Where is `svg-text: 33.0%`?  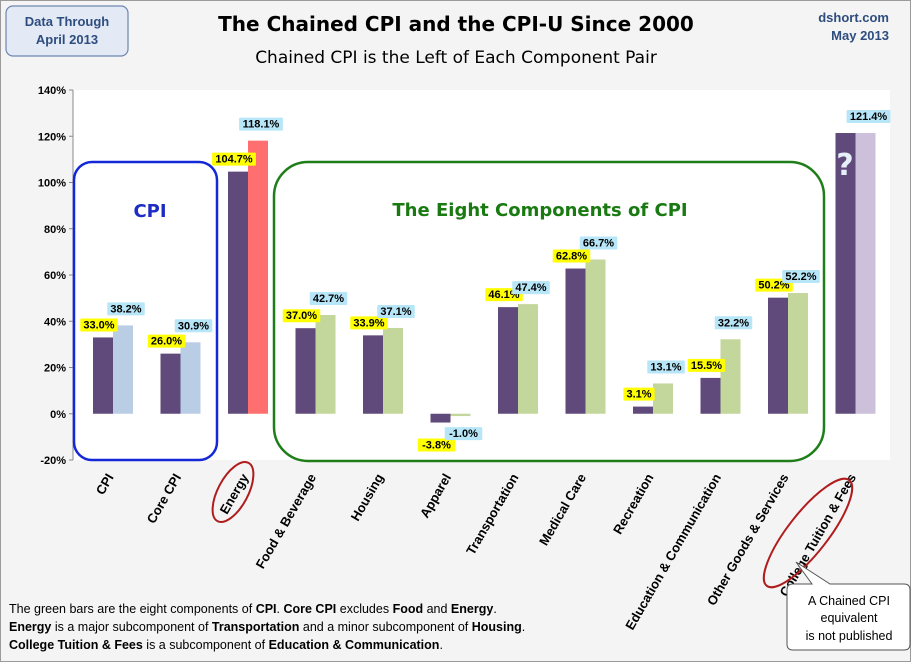
svg-text: 33.0% is located at coordinates (98, 325).